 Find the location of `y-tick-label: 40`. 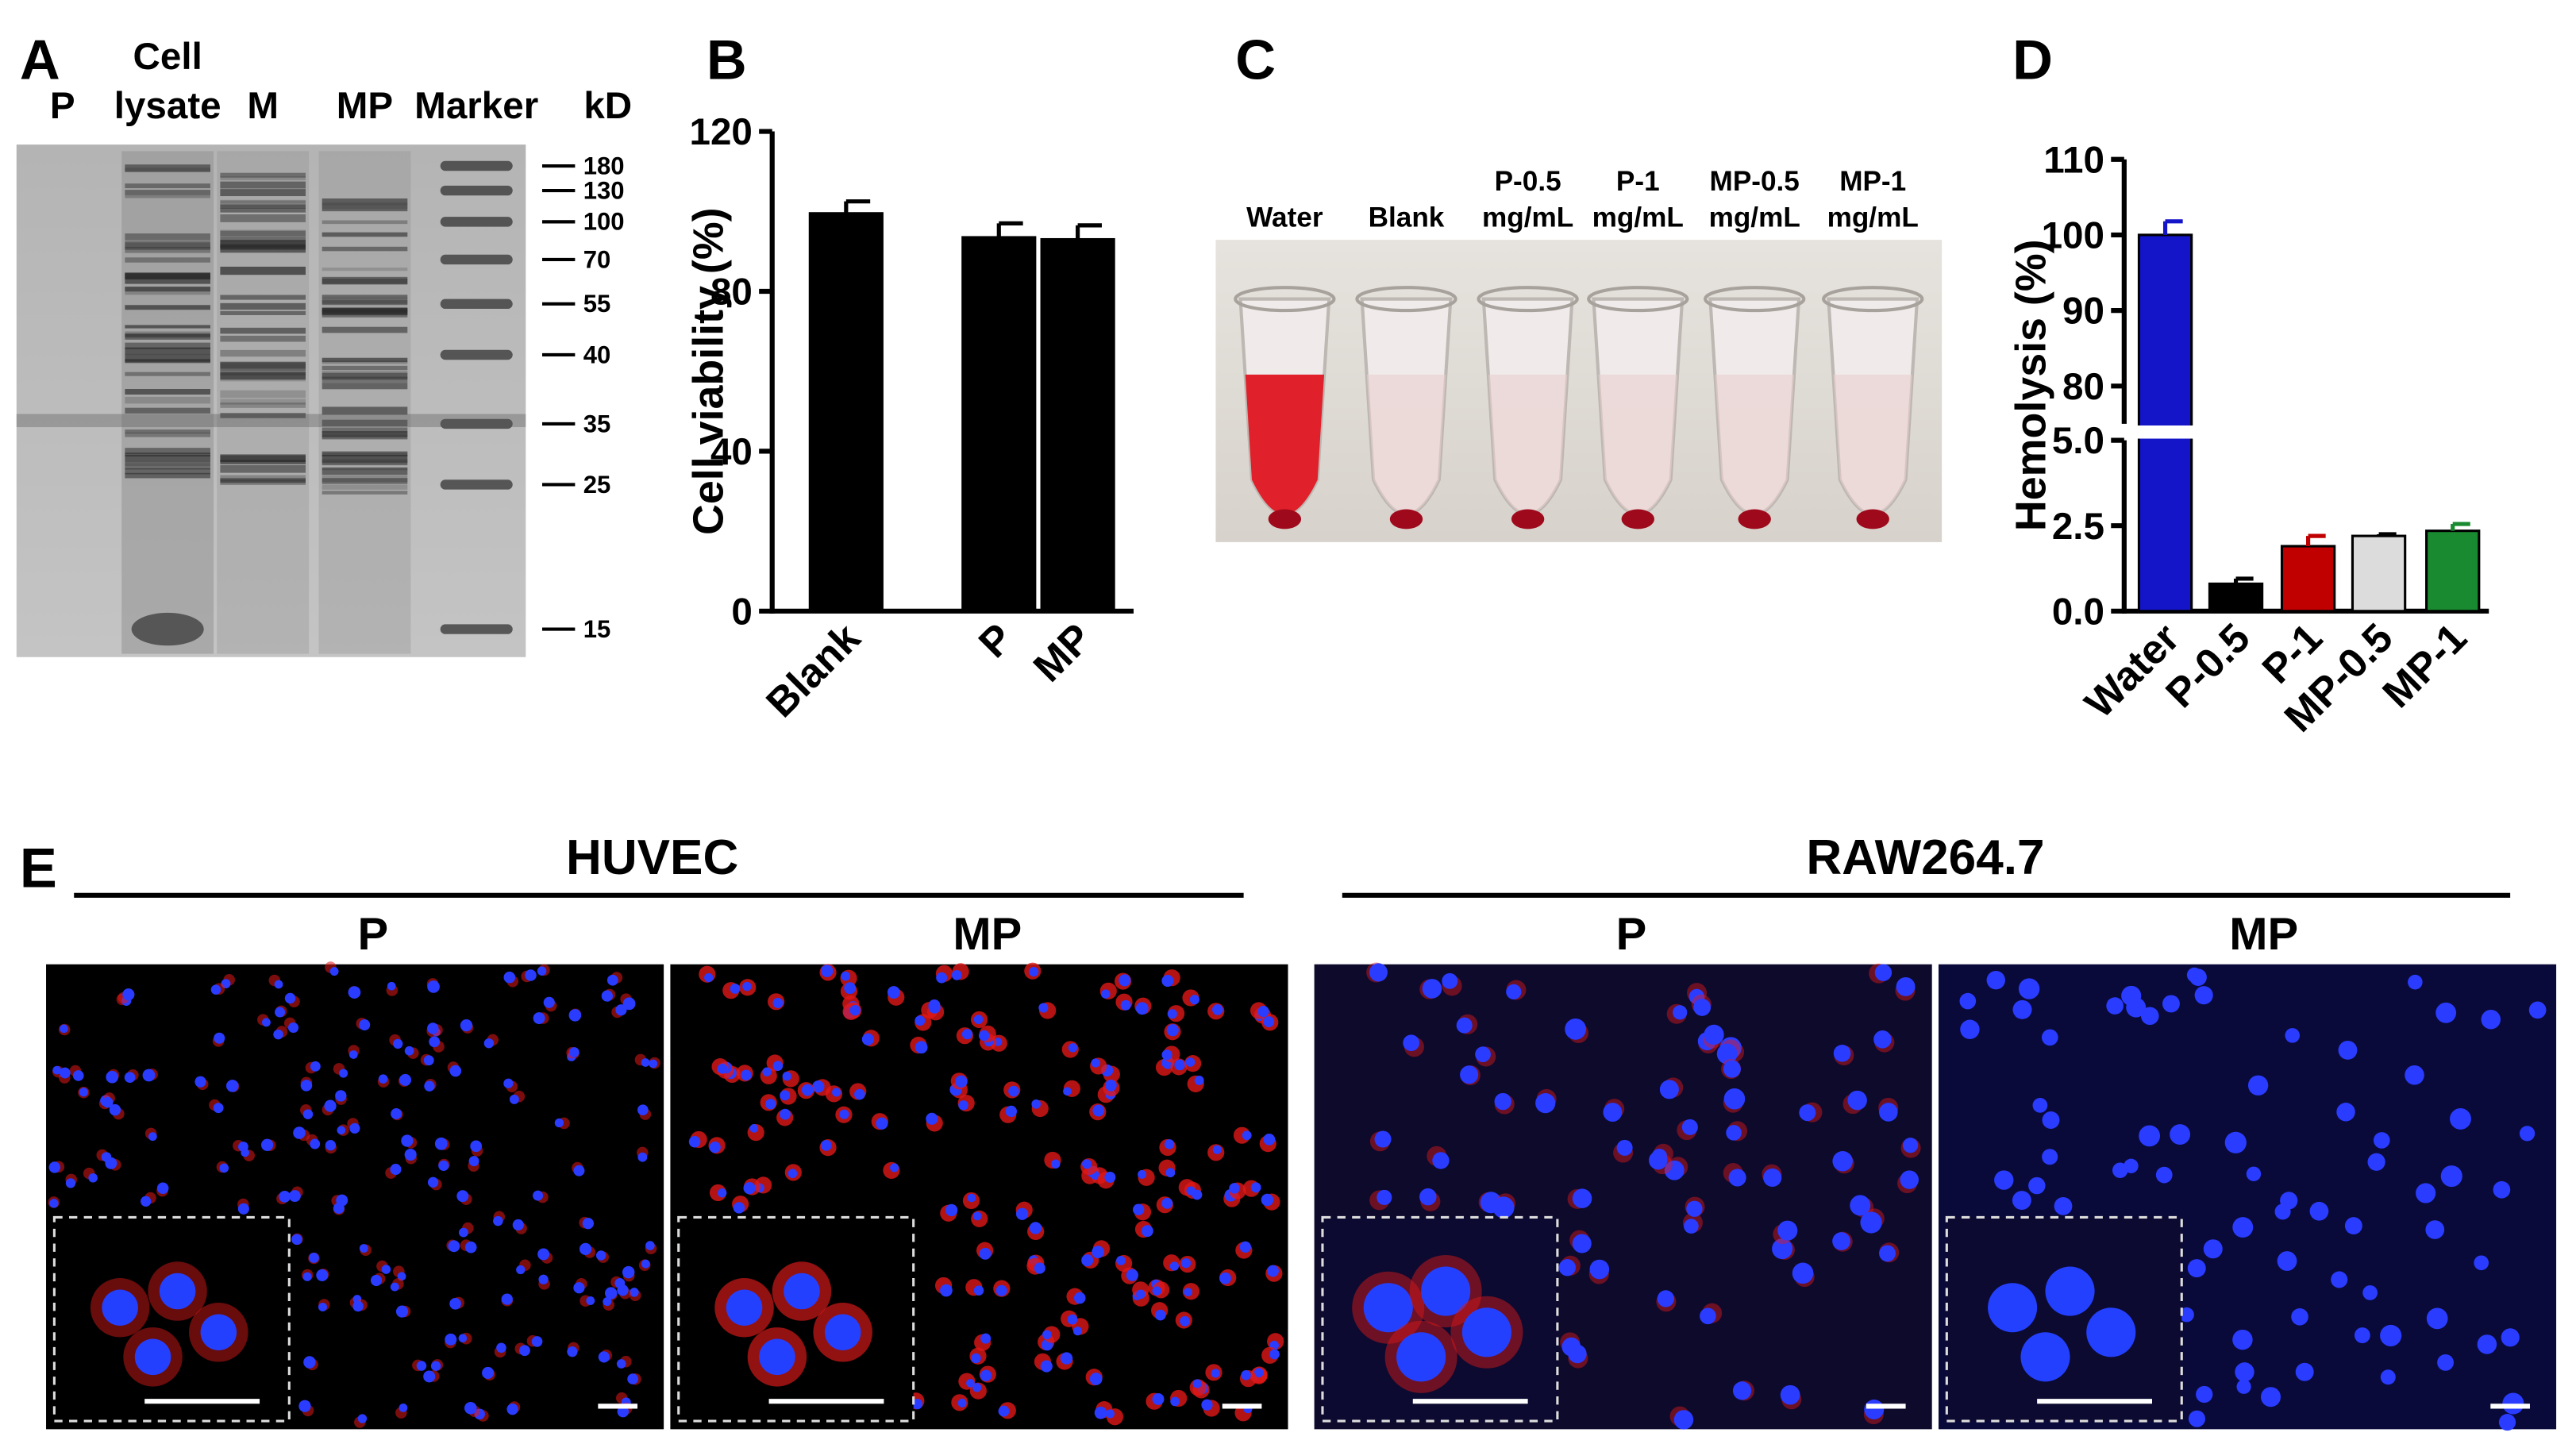

y-tick-label: 40 is located at coordinates (731, 452).